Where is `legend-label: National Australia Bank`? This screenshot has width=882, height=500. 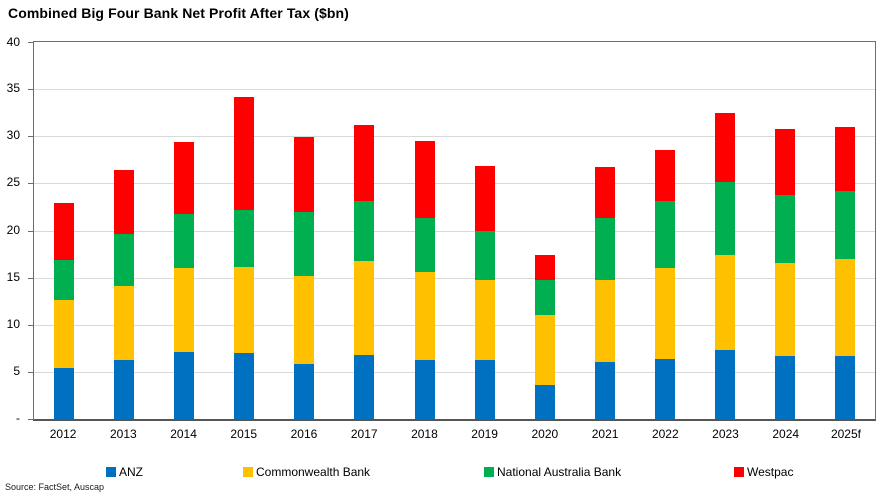
legend-label: National Australia Bank is located at coordinates (559, 472).